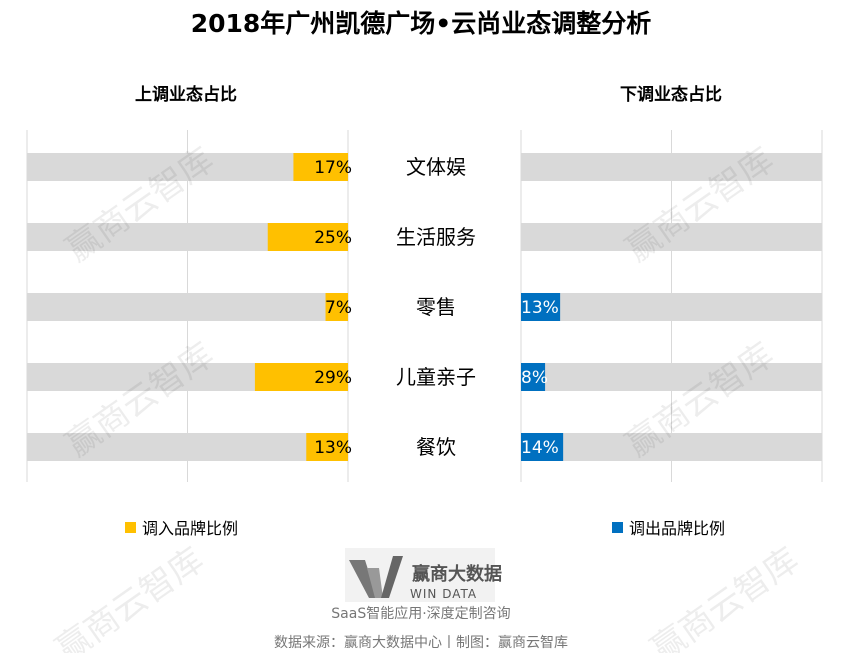  What do you see at coordinates (436, 377) in the screenshot?
I see `category-label: 儿童亲子` at bounding box center [436, 377].